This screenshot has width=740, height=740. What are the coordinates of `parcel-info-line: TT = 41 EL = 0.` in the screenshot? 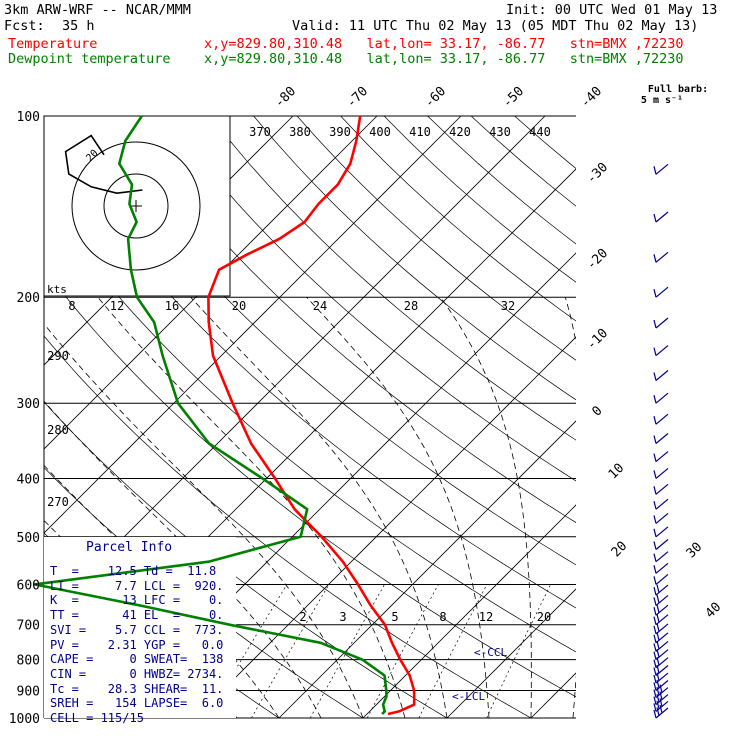 It's located at (137, 615).